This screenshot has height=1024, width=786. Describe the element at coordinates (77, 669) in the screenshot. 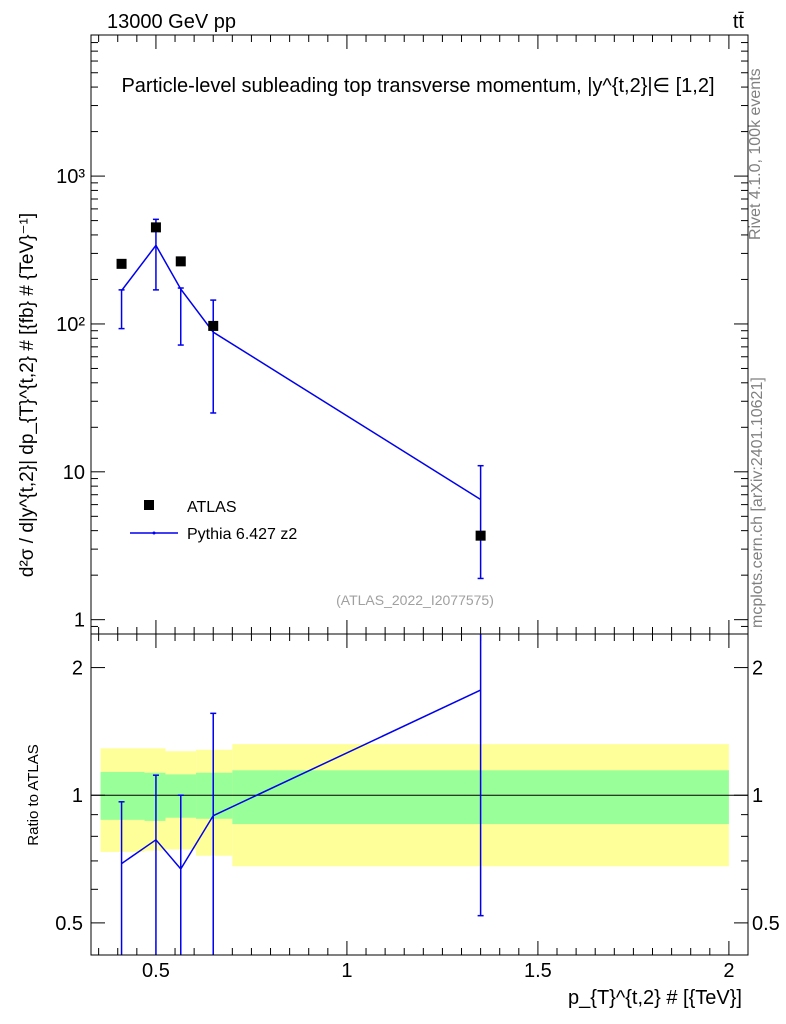

I see `ratio-y-tick-label: 2` at that location.